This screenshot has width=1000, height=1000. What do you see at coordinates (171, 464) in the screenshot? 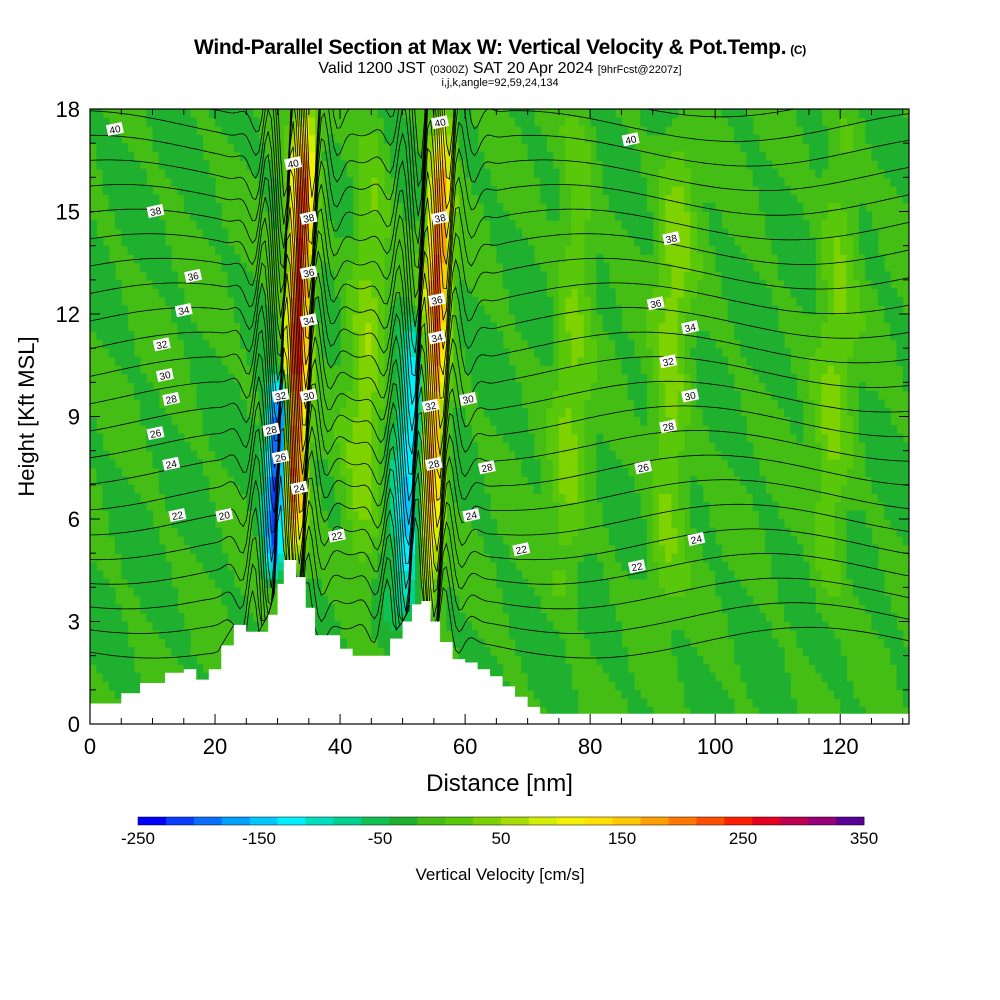
I see `contour-label-24: 24` at bounding box center [171, 464].